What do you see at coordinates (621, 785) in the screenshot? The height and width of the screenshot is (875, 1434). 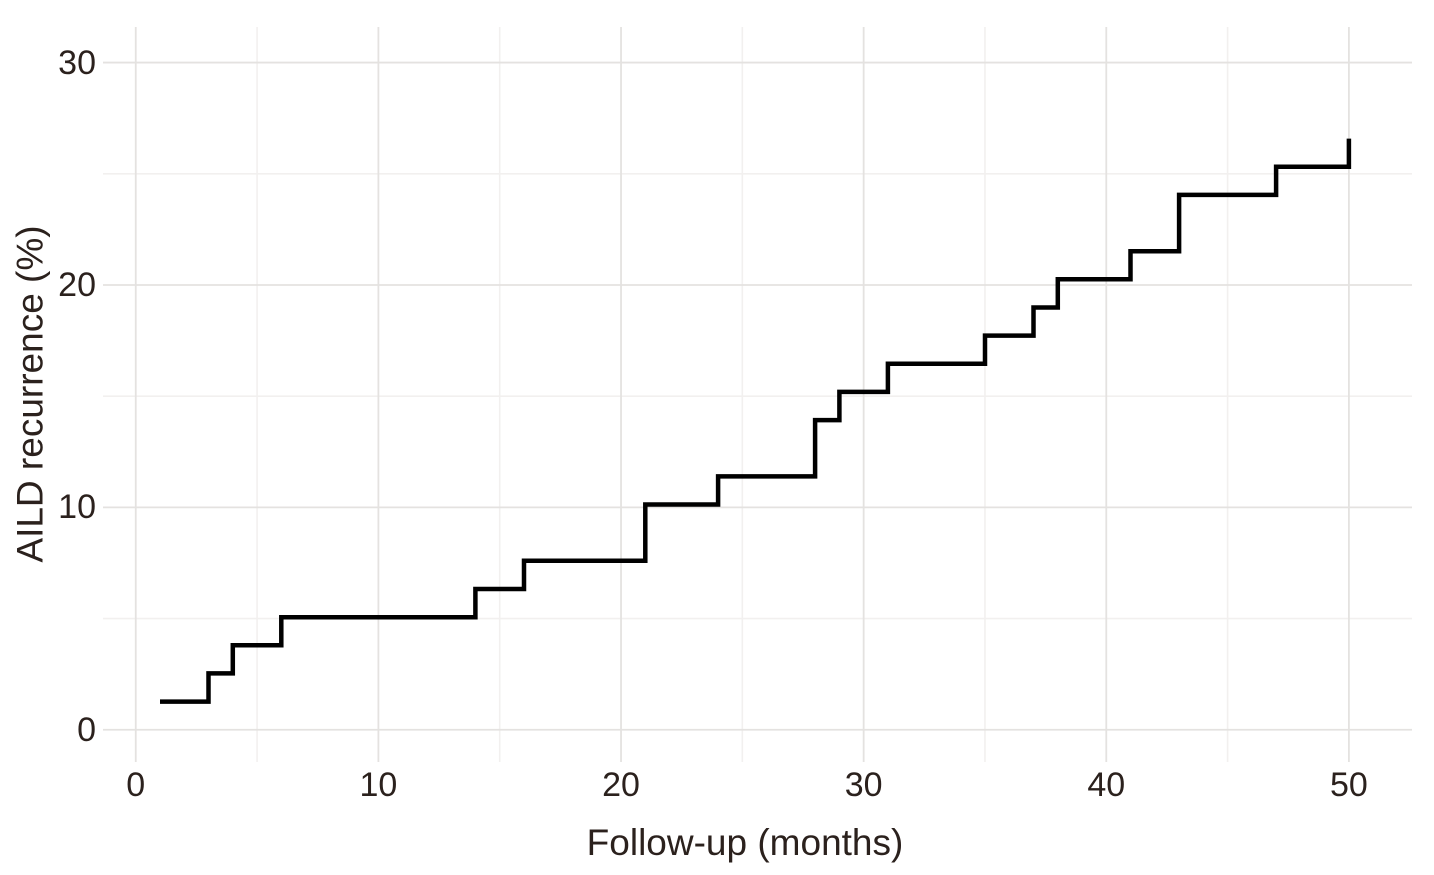 I see `x-tick-label: 20` at bounding box center [621, 785].